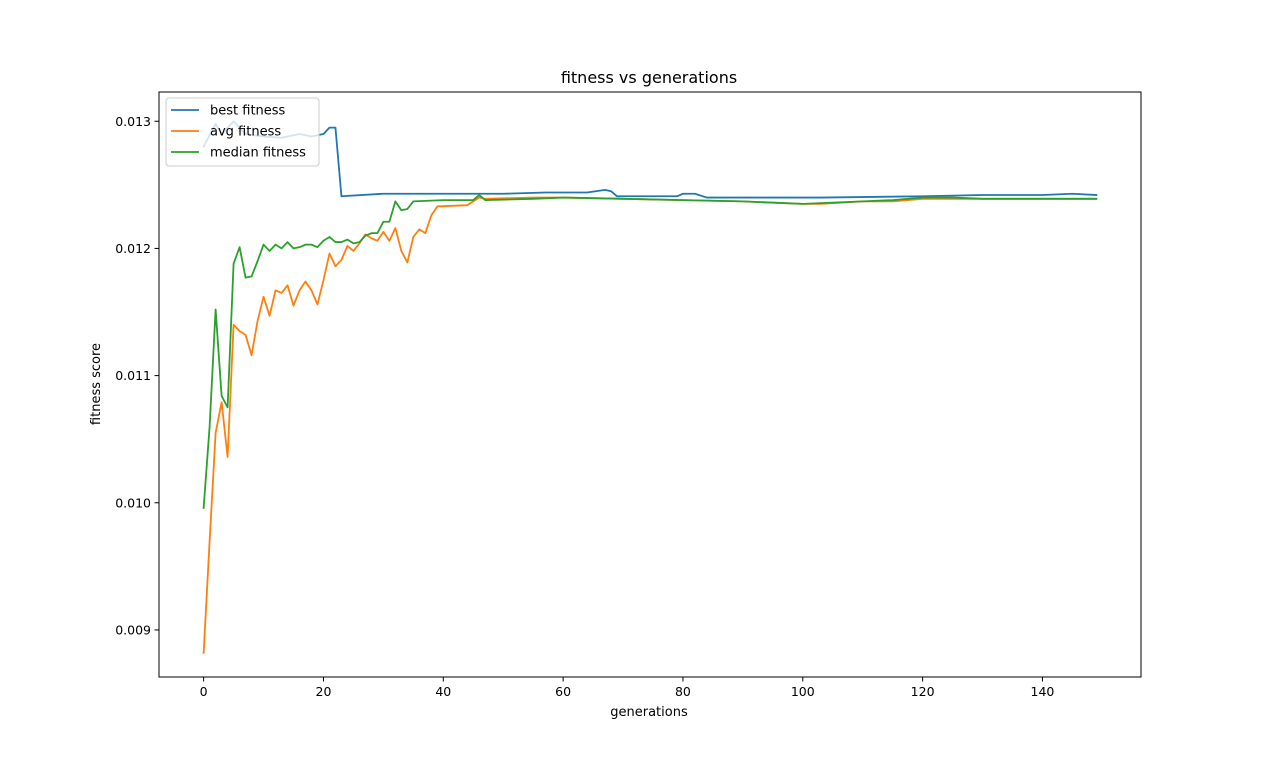 The image size is (1268, 759). Describe the element at coordinates (683, 691) in the screenshot. I see `x-tick-label: 80` at that location.